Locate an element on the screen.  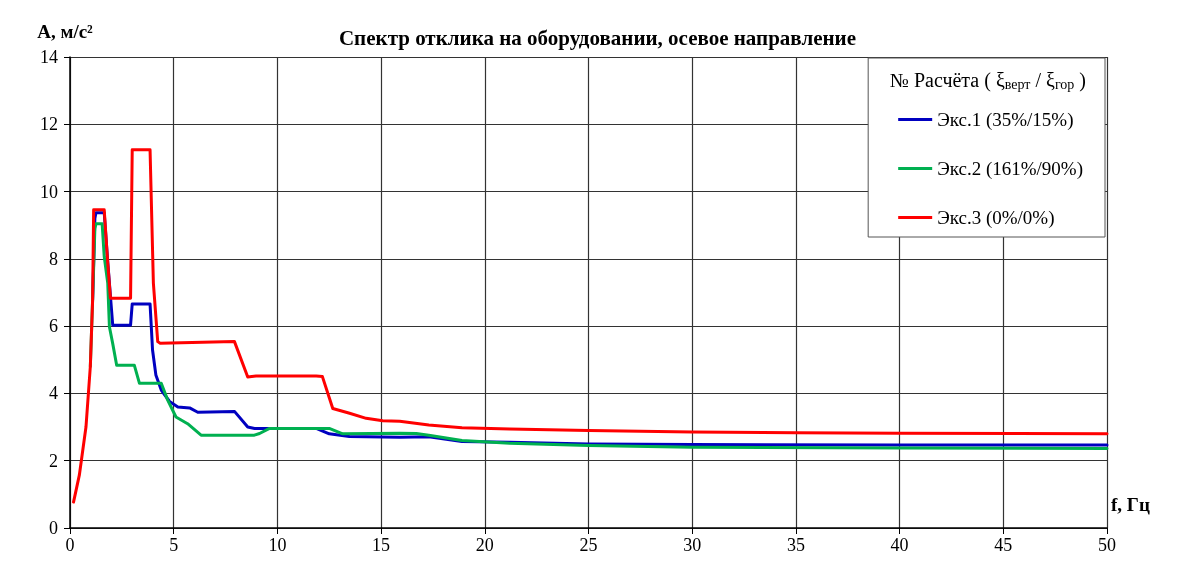
x-tick-label: 20 is located at coordinates (484, 545).